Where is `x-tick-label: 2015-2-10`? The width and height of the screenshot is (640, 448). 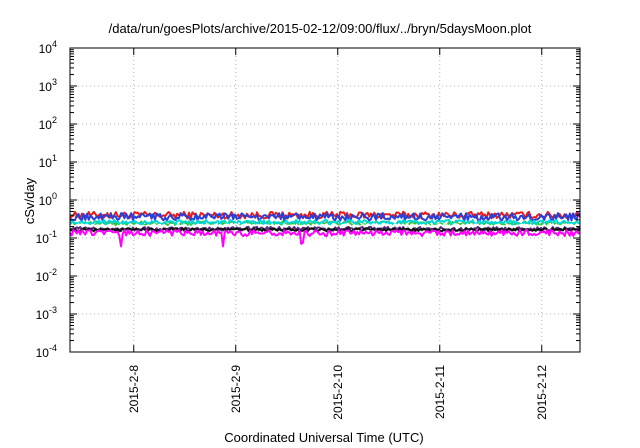 x-tick-label: 2015-2-10 is located at coordinates (338, 392).